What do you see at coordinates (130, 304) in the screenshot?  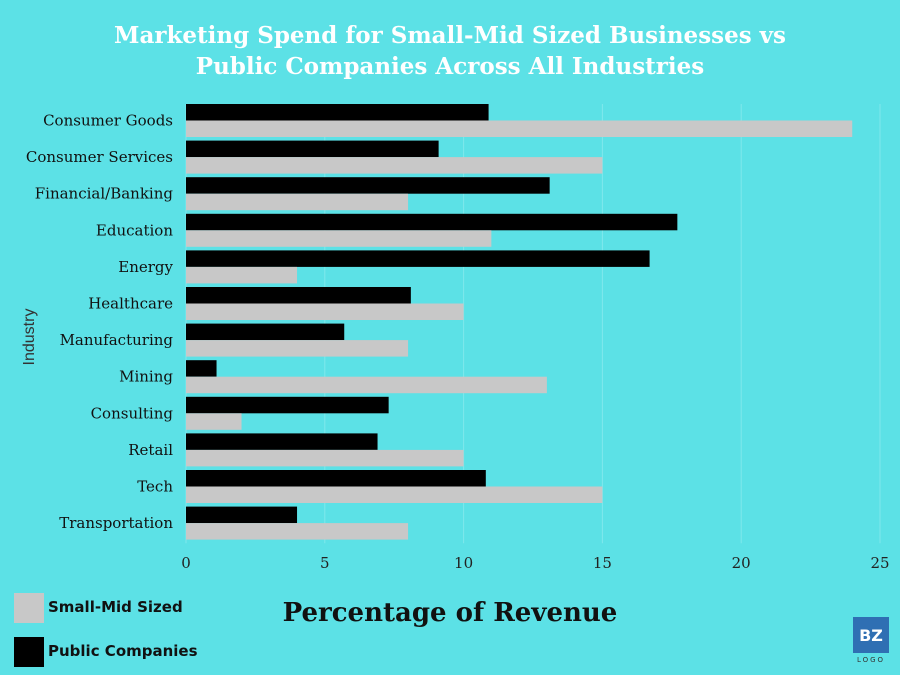 I see `category-label: Healthcare` at bounding box center [130, 304].